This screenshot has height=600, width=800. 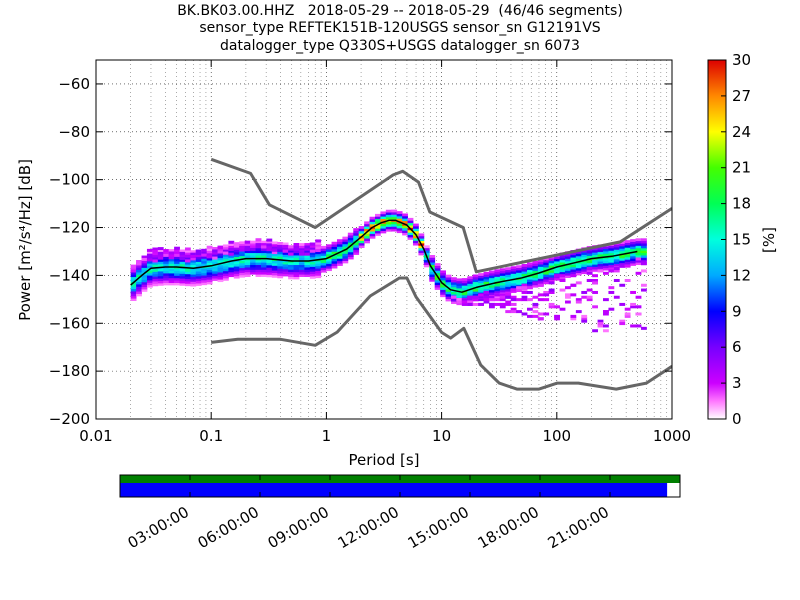 What do you see at coordinates (69, 323) in the screenshot?
I see `y-tick-label: −160` at bounding box center [69, 323].